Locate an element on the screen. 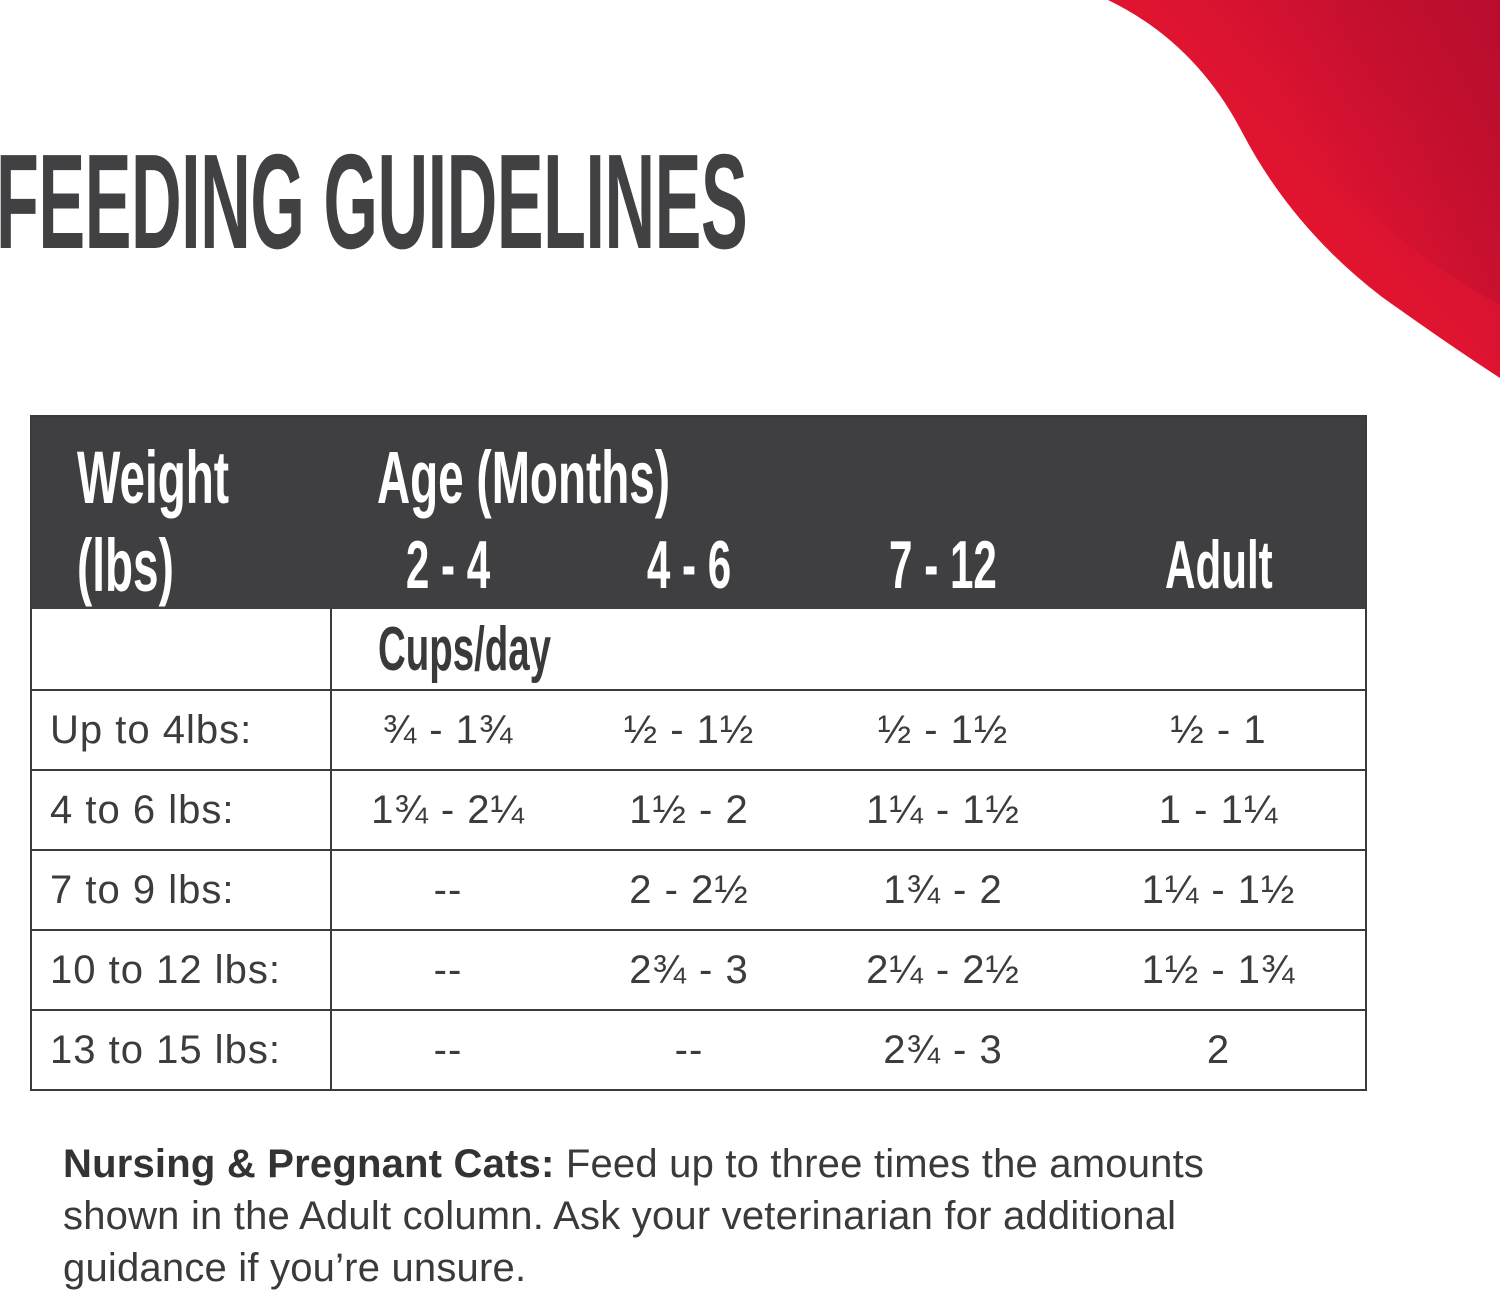 The image size is (1500, 1294). value-cell: 2 is located at coordinates (1218, 1049).